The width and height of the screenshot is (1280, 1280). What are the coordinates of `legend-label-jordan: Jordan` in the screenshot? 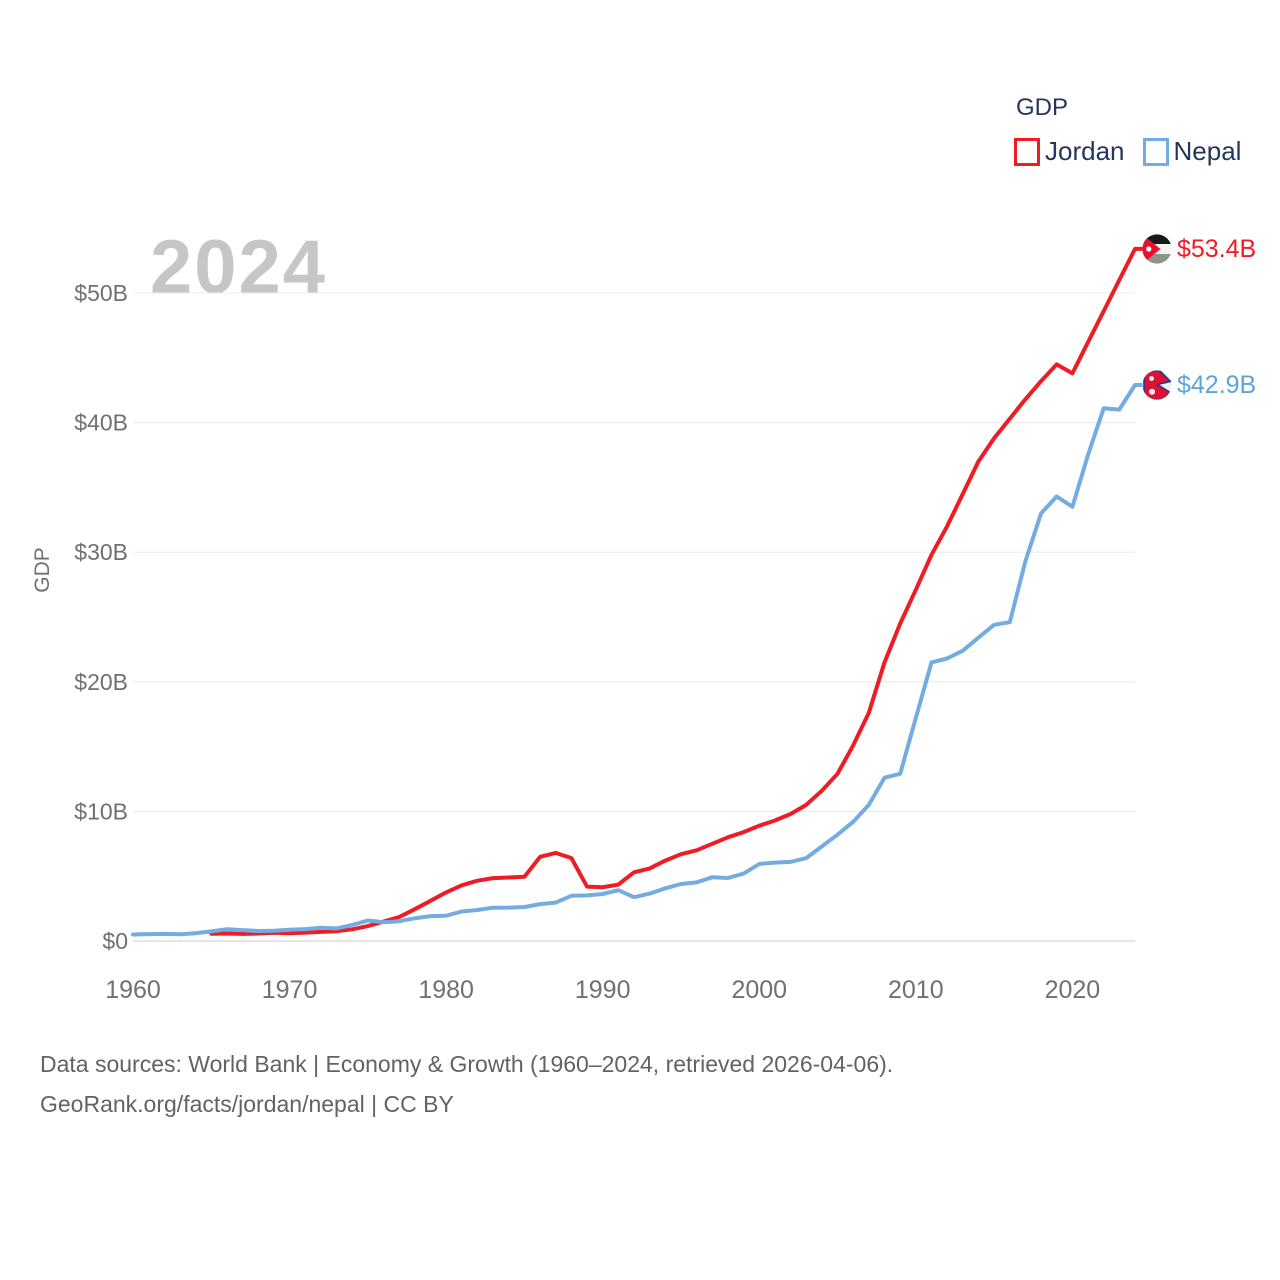 It's located at (1085, 151).